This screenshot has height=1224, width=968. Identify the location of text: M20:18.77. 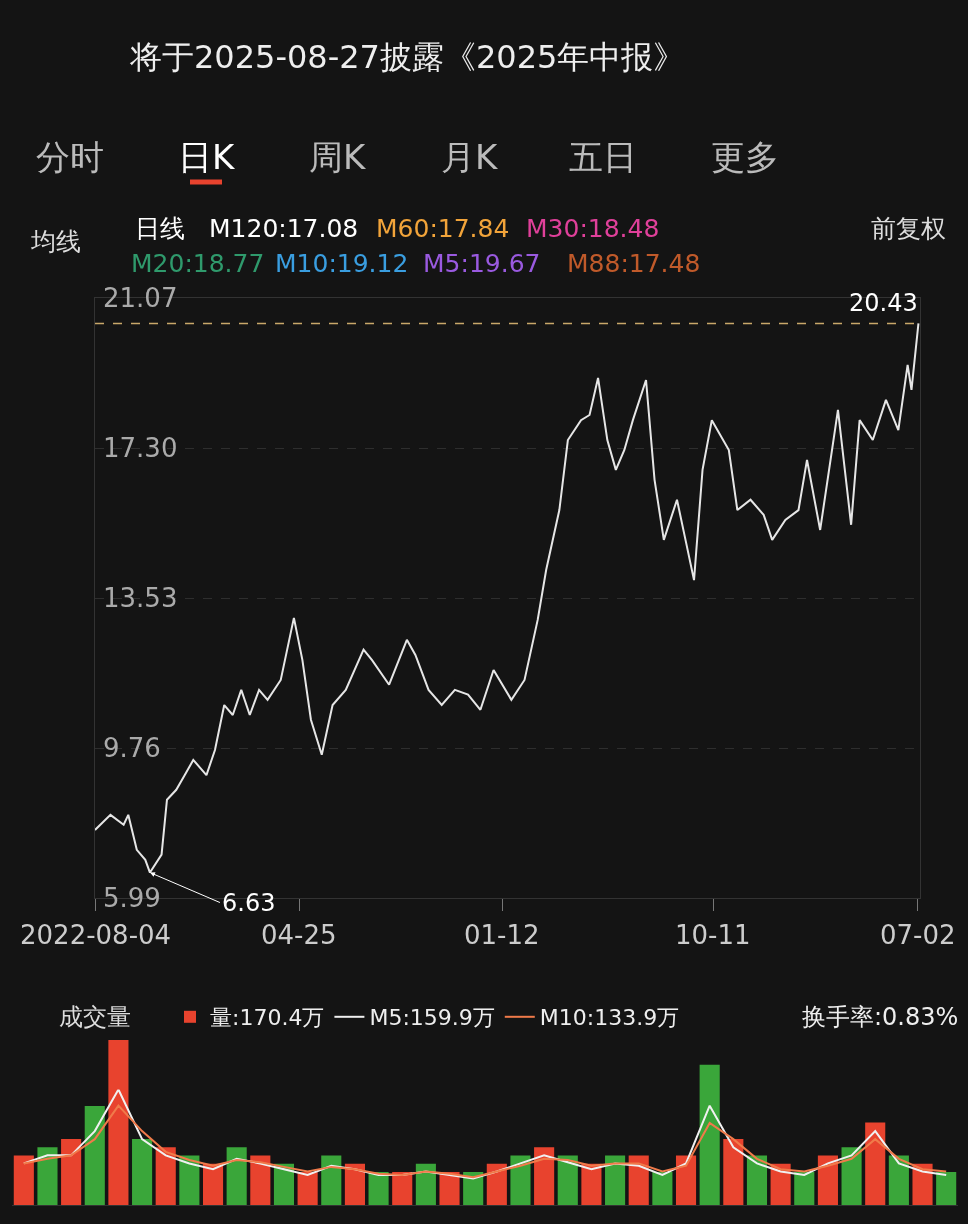
(198, 263).